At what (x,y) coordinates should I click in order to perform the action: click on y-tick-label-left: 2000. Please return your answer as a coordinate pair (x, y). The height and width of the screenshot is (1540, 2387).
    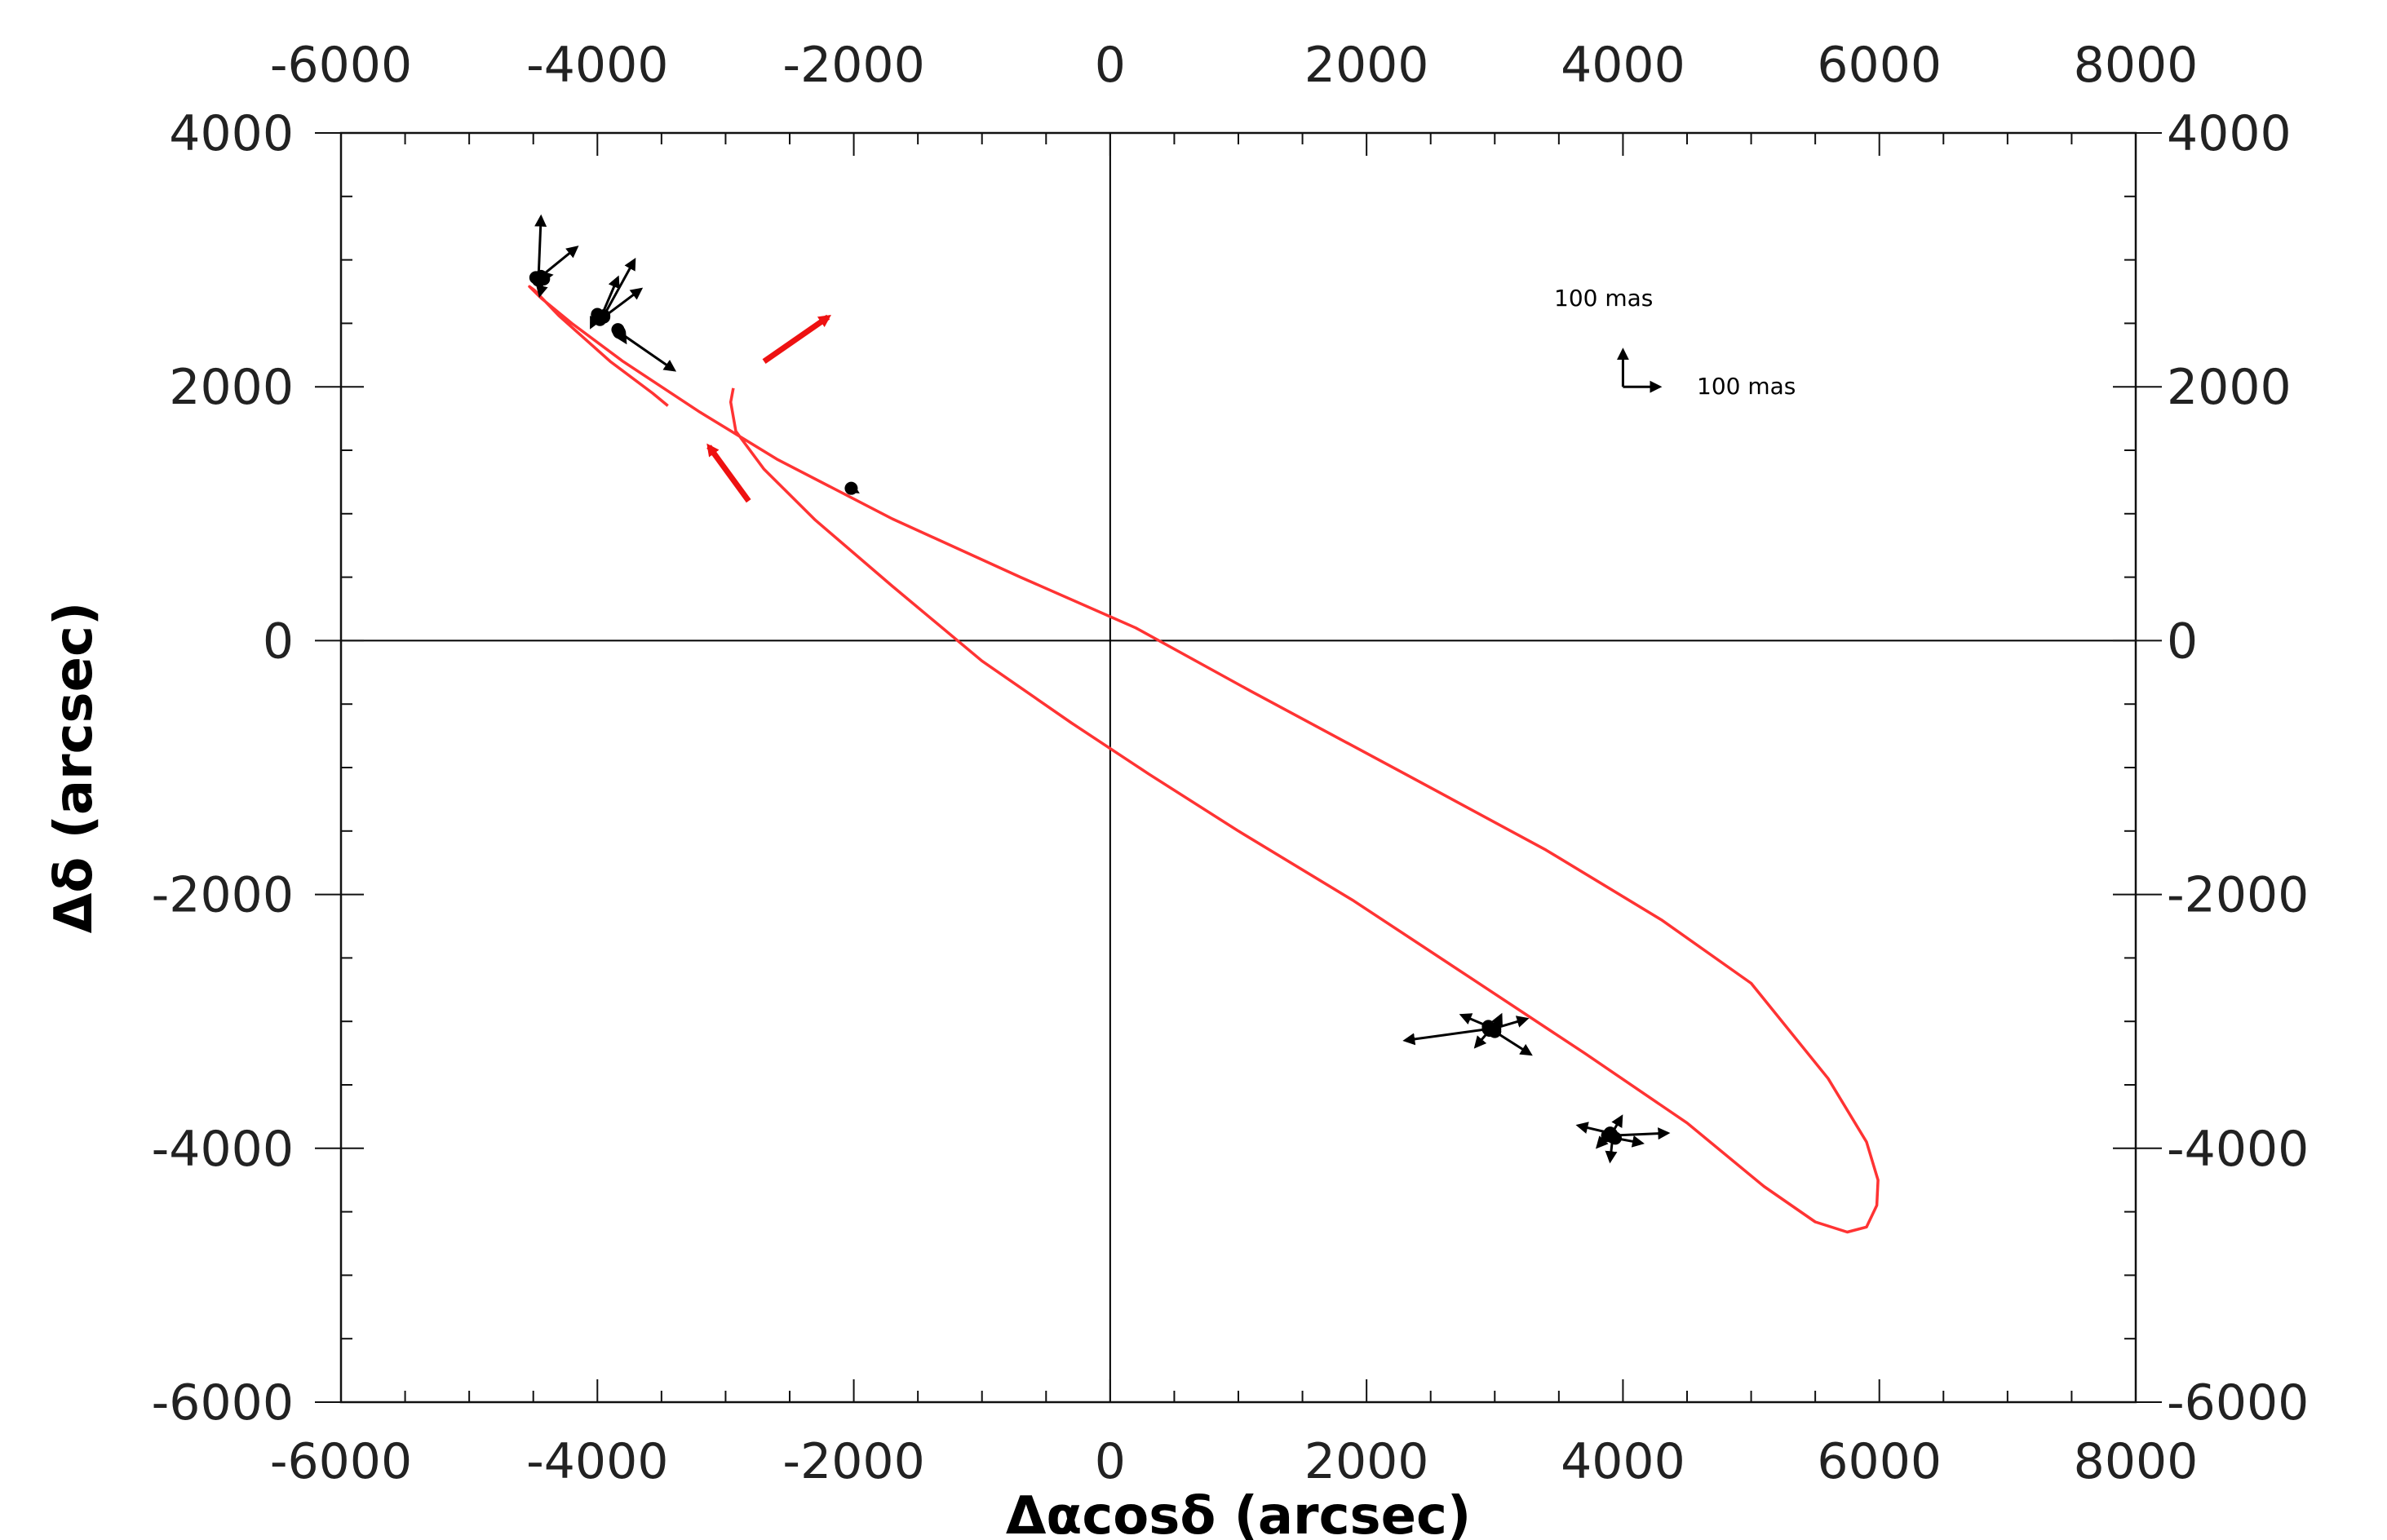
    Looking at the image, I should click on (231, 387).